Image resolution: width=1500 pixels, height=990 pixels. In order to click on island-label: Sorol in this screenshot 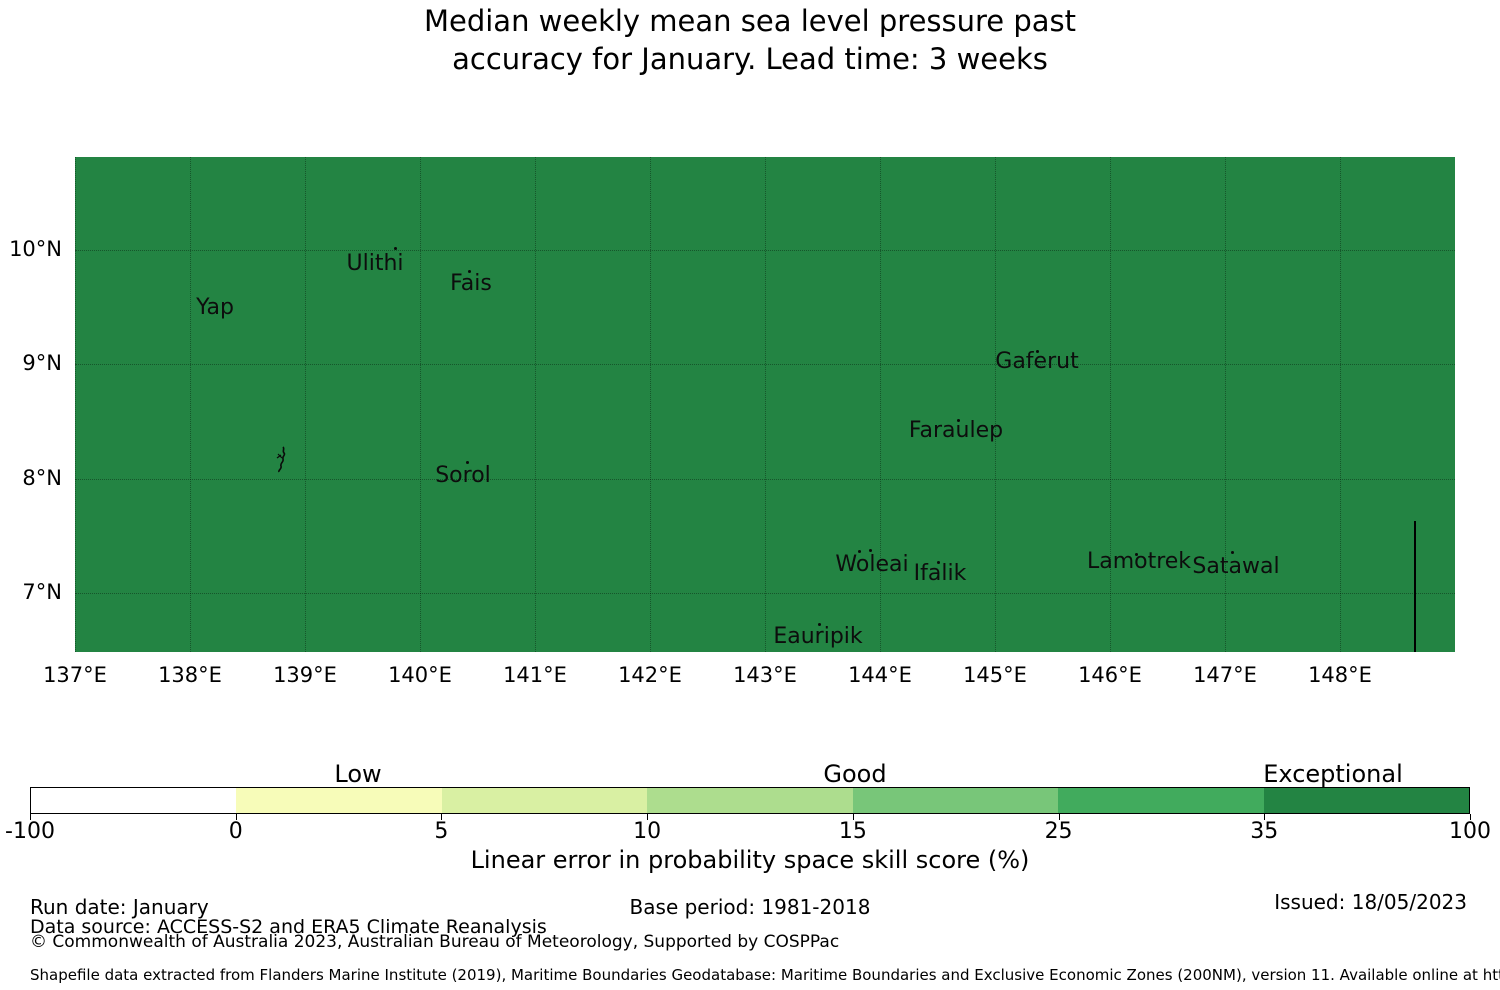, I will do `click(463, 475)`.